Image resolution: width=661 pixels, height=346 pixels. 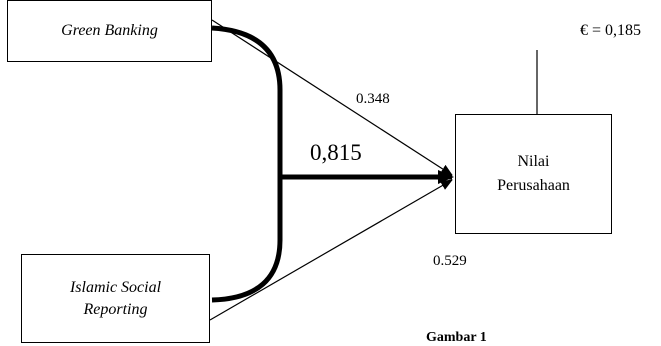 What do you see at coordinates (247, 164) in the screenshot?
I see `combined-bracket` at bounding box center [247, 164].